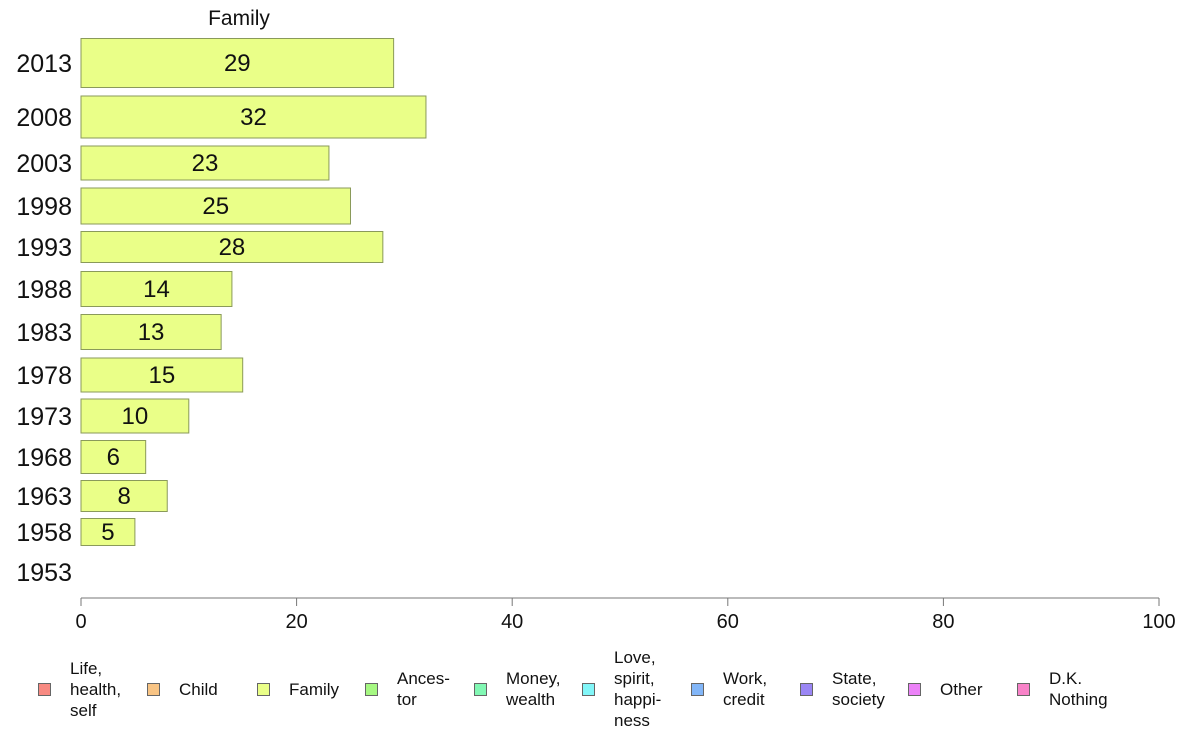  What do you see at coordinates (44, 118) in the screenshot?
I see `y-tick-label: 2008` at bounding box center [44, 118].